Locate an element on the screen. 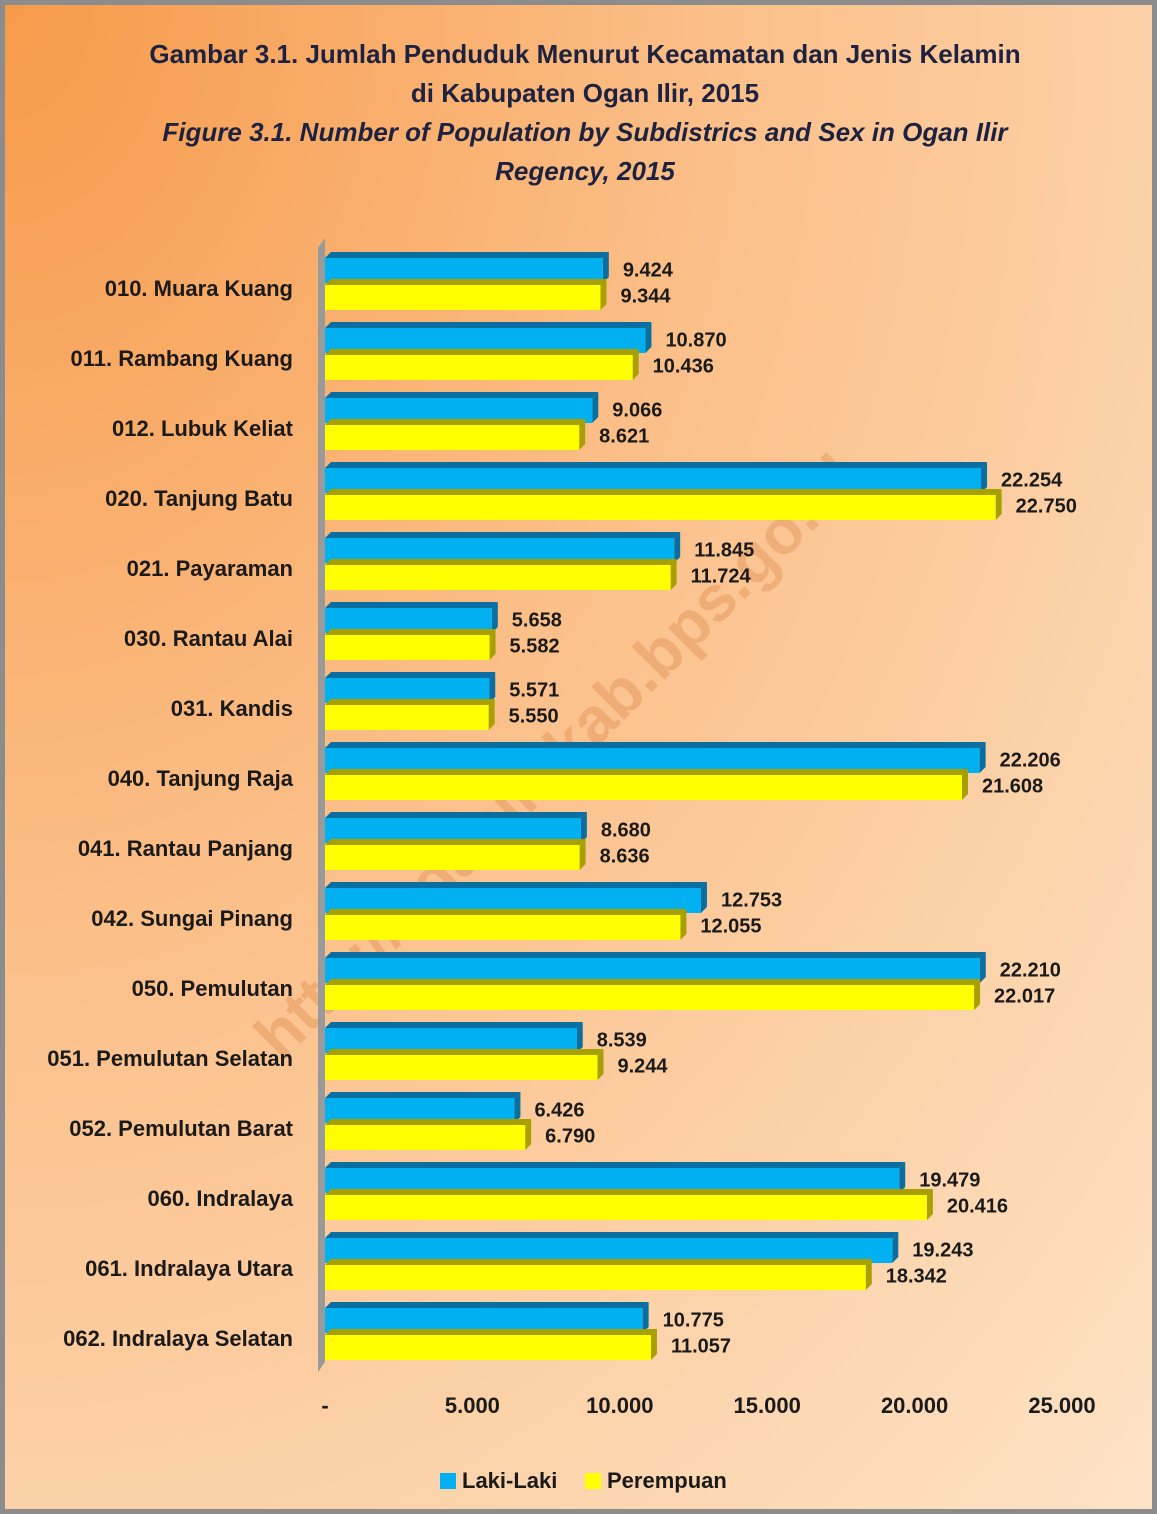 This screenshot has height=1514, width=1157. value-label: 9.424 is located at coordinates (648, 270).